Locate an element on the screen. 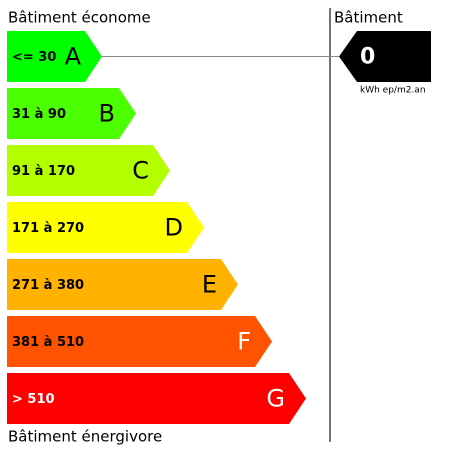 This screenshot has height=454, width=450. band-letter: F is located at coordinates (244, 342).